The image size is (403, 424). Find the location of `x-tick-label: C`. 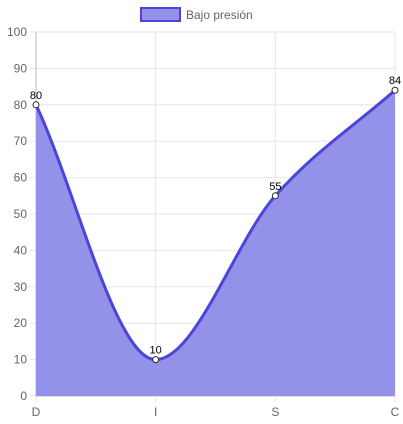

x-tick-label: C is located at coordinates (395, 412).